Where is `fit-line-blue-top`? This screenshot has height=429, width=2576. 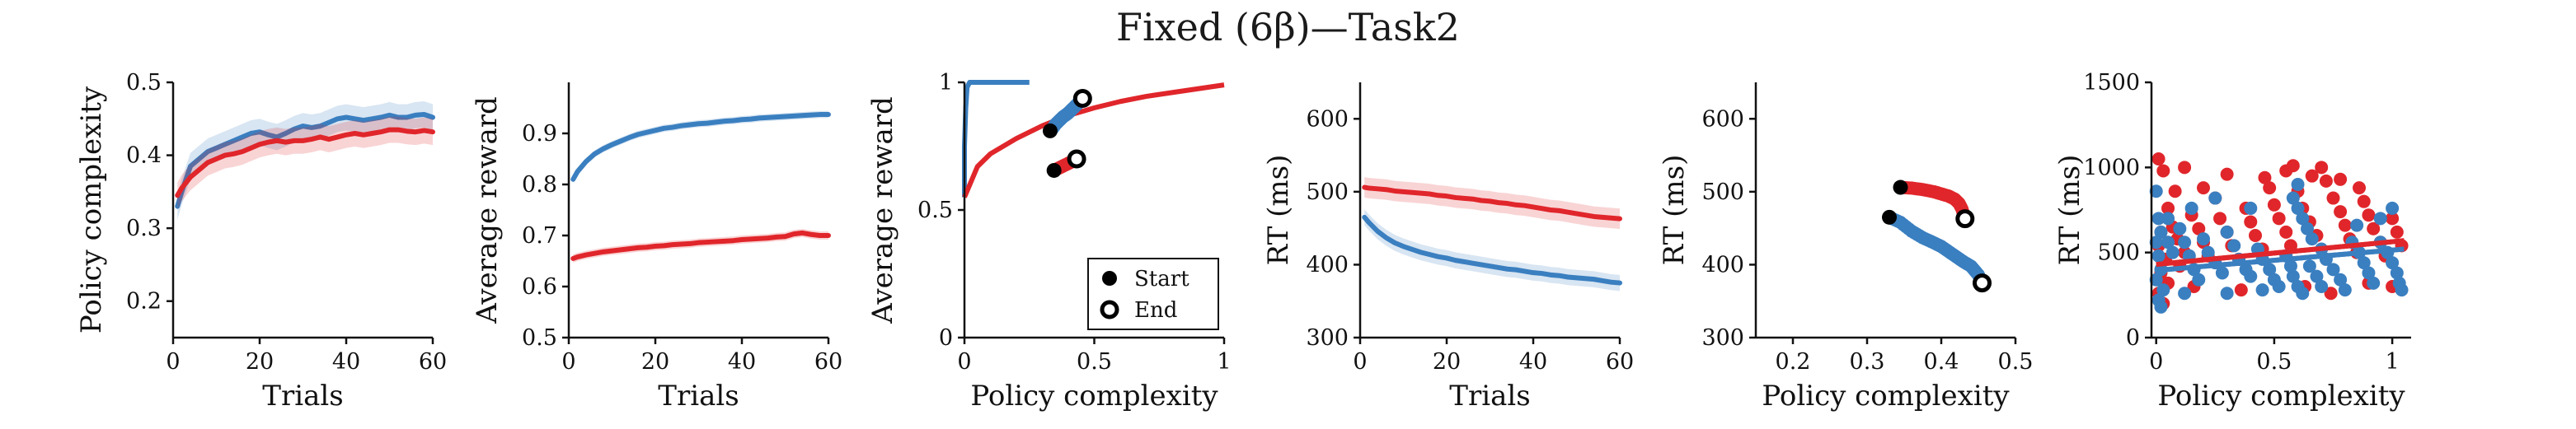 fit-line-blue-top is located at coordinates (2280, 259).